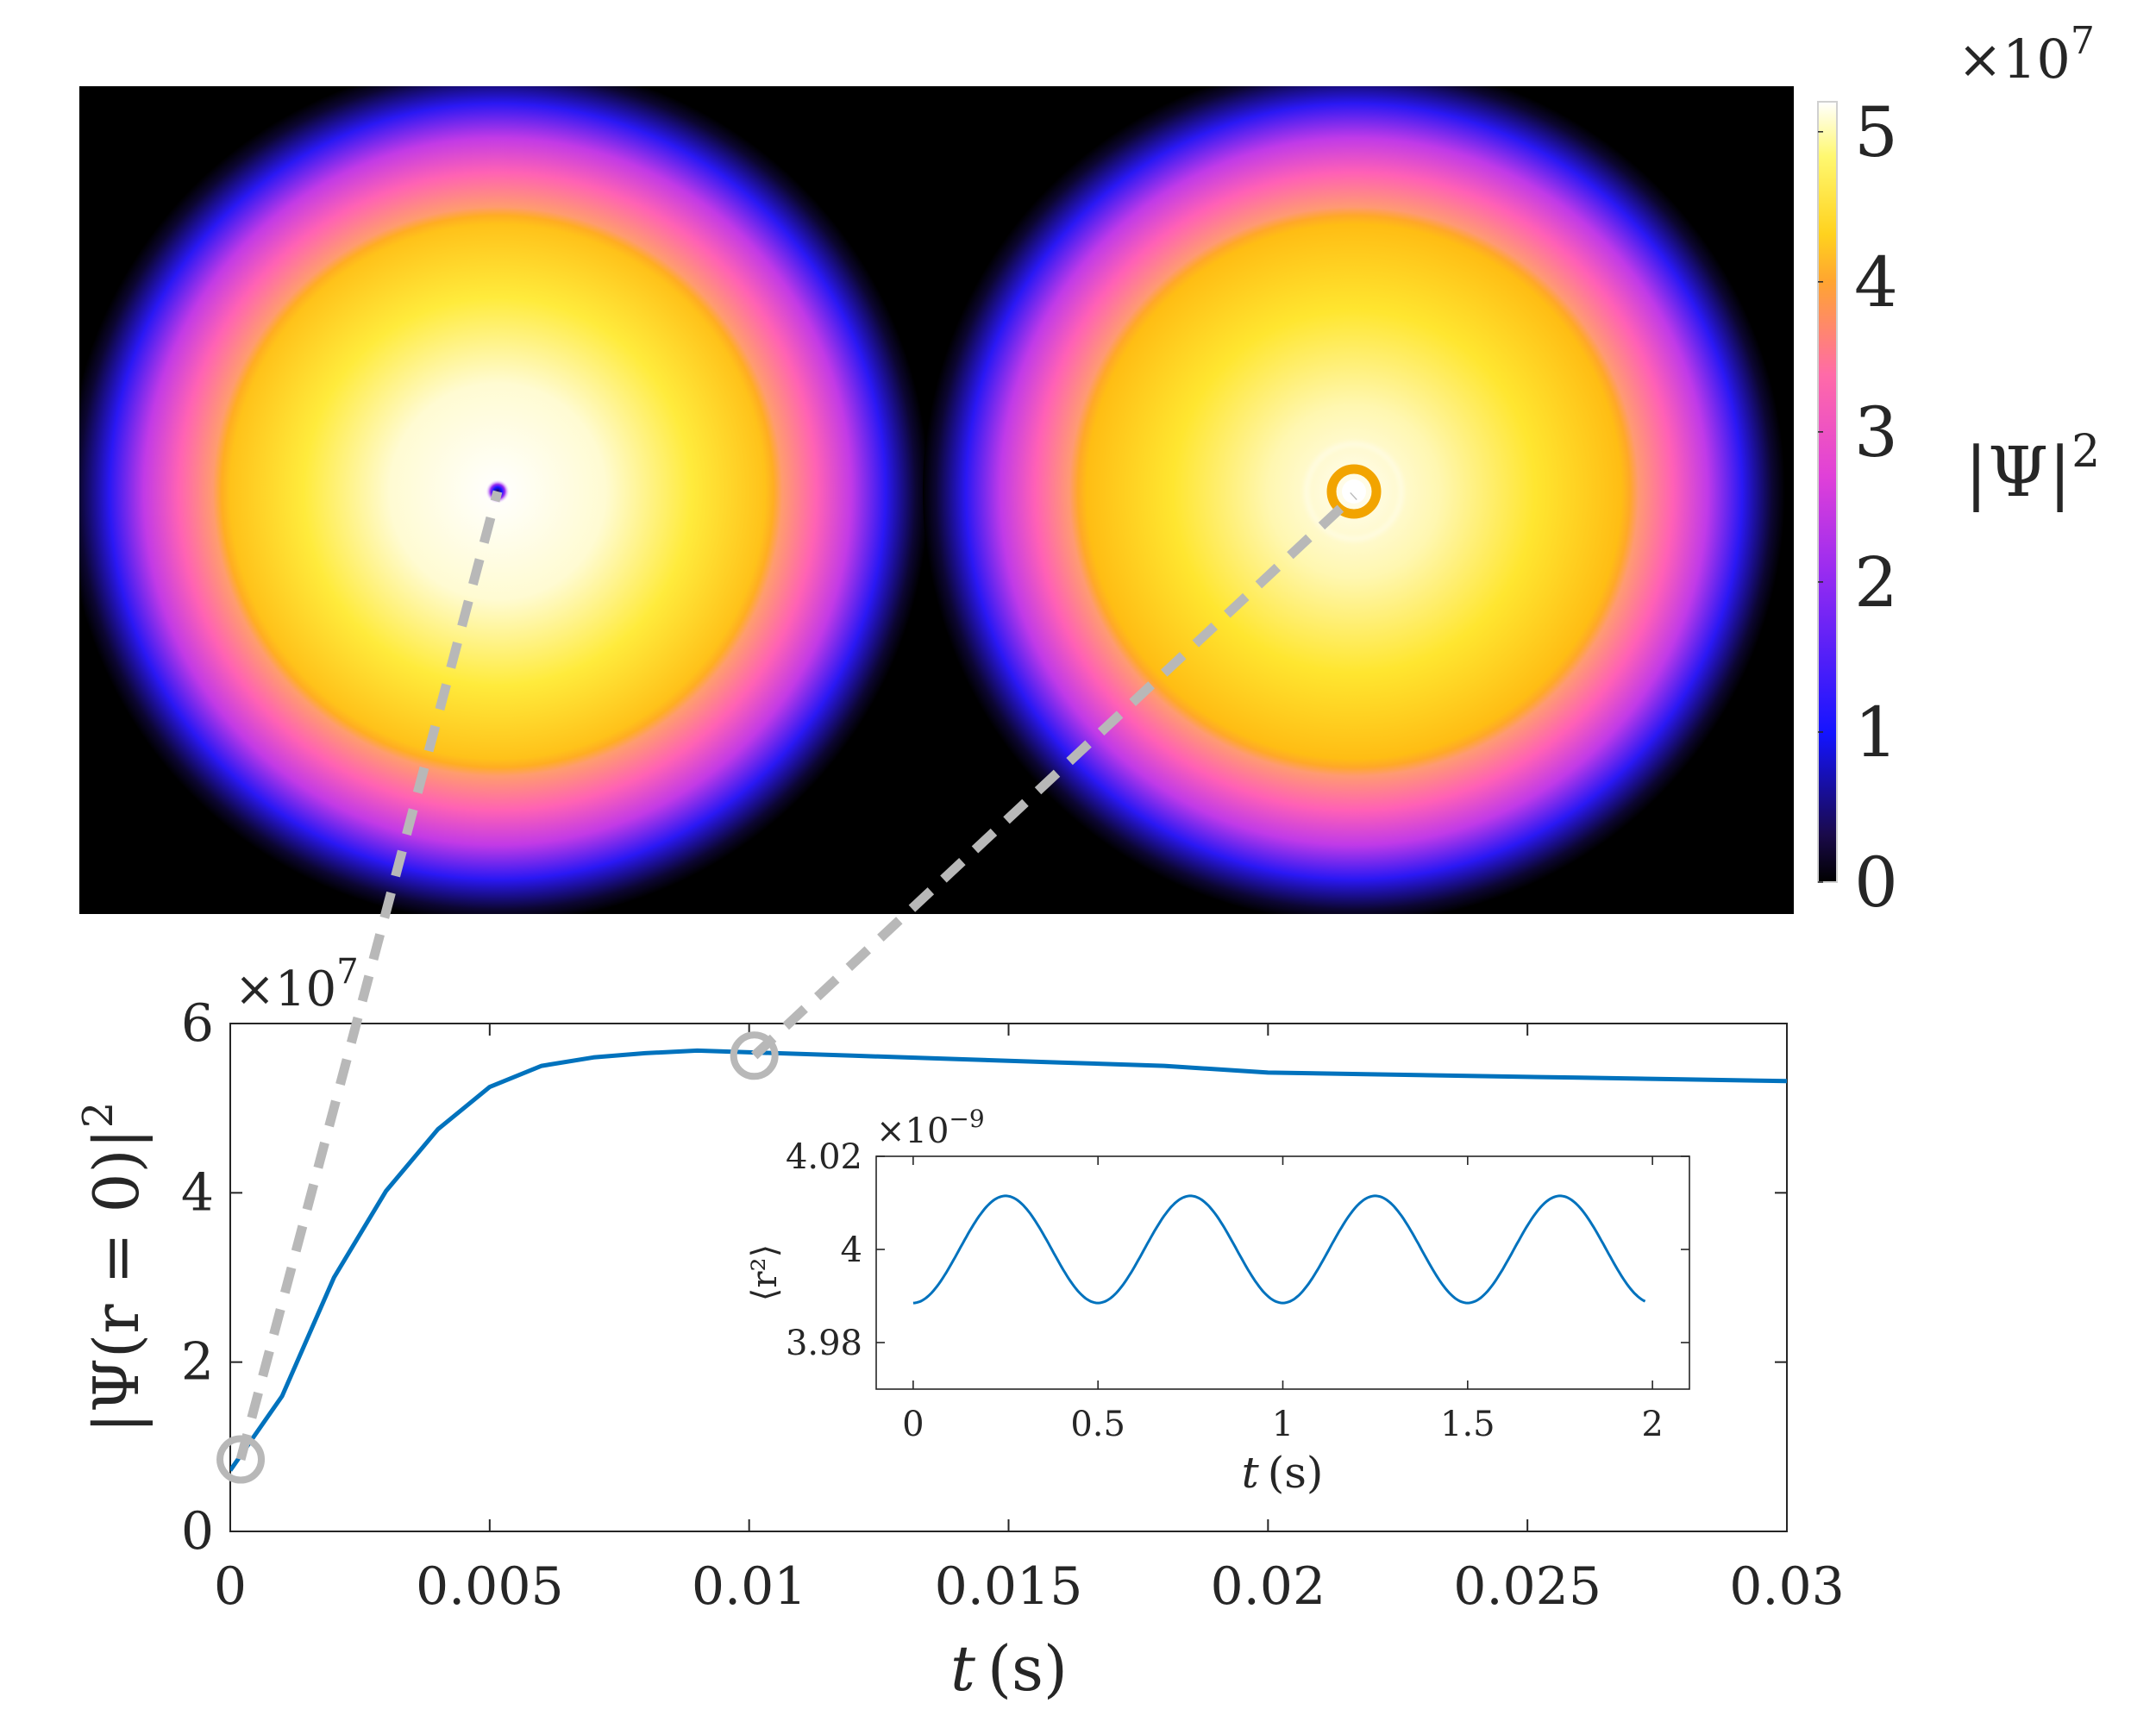  I want to click on colorbar: 0 1 2 3 4 5 ×10⁷ |Ψ|2, so click(1959, 471).